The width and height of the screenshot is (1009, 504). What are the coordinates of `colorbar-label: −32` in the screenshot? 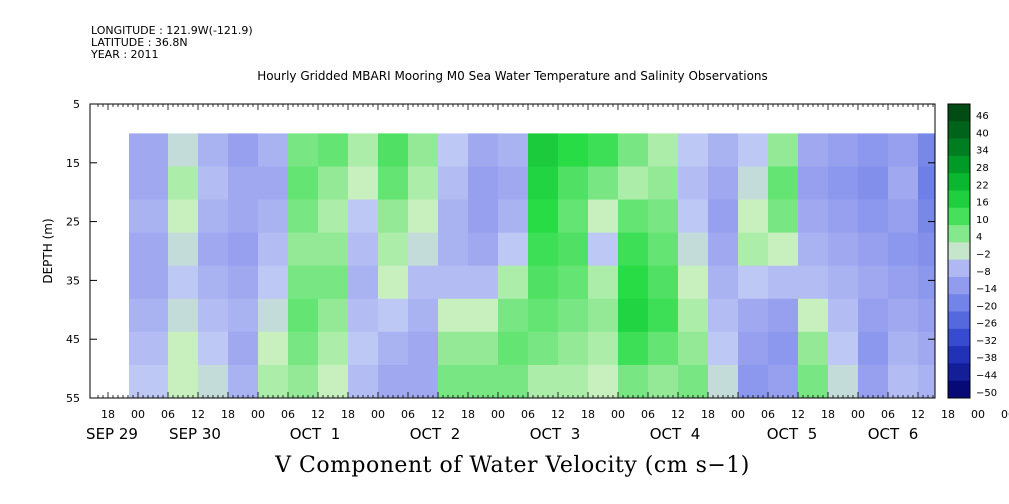 It's located at (986, 341).